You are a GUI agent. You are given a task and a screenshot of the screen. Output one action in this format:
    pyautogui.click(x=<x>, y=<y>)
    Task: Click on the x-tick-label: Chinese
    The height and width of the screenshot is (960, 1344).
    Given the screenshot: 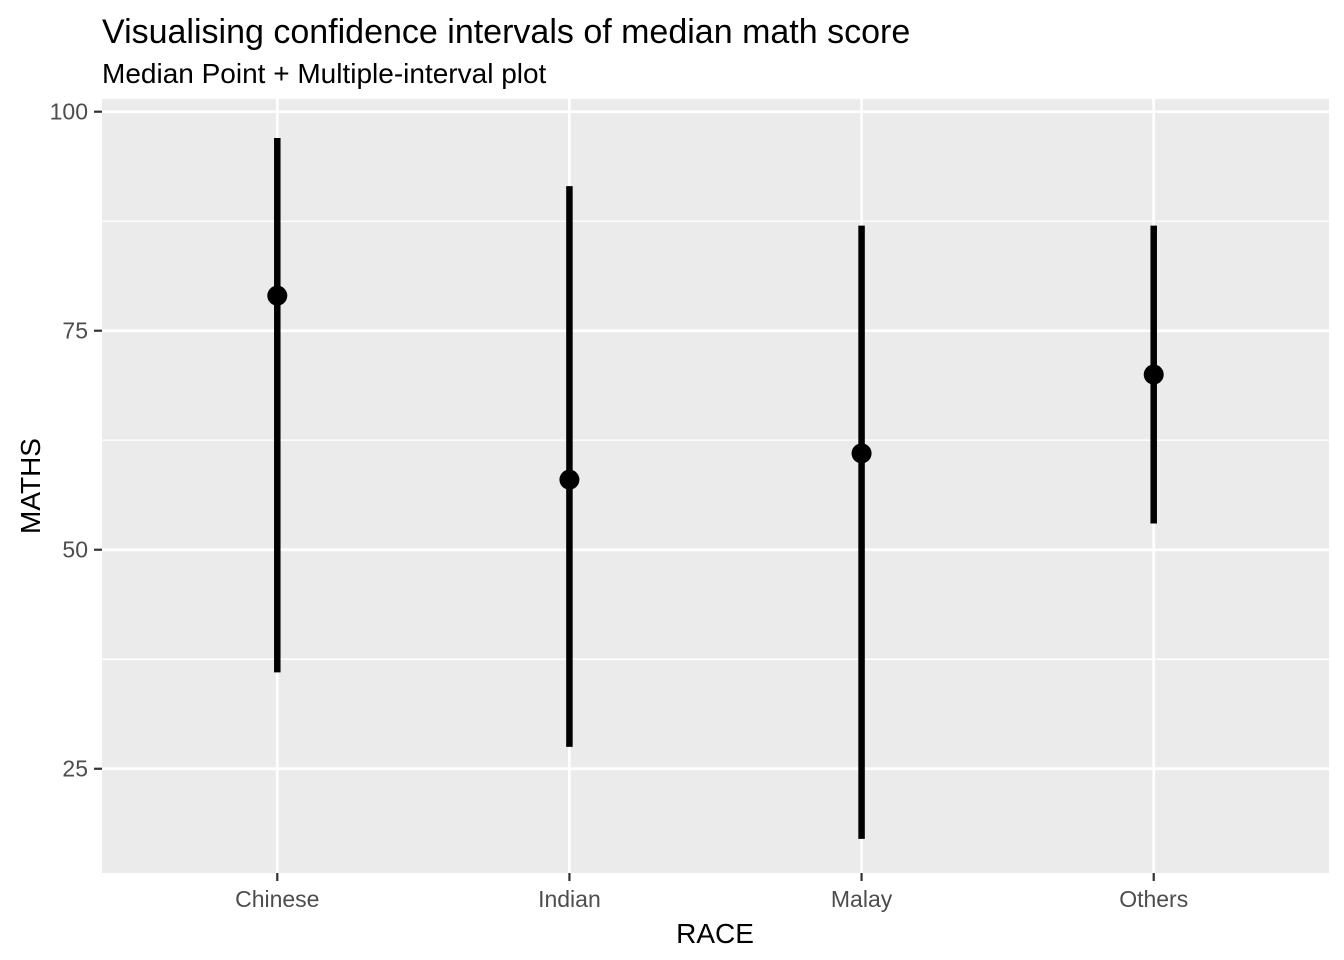 What is the action you would take?
    pyautogui.click(x=277, y=899)
    